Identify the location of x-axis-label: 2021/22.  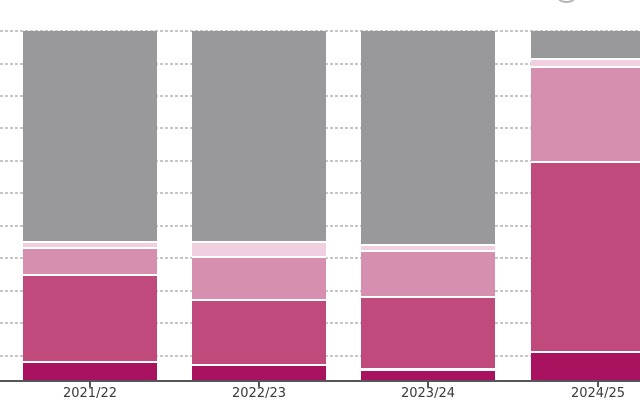
(89, 393).